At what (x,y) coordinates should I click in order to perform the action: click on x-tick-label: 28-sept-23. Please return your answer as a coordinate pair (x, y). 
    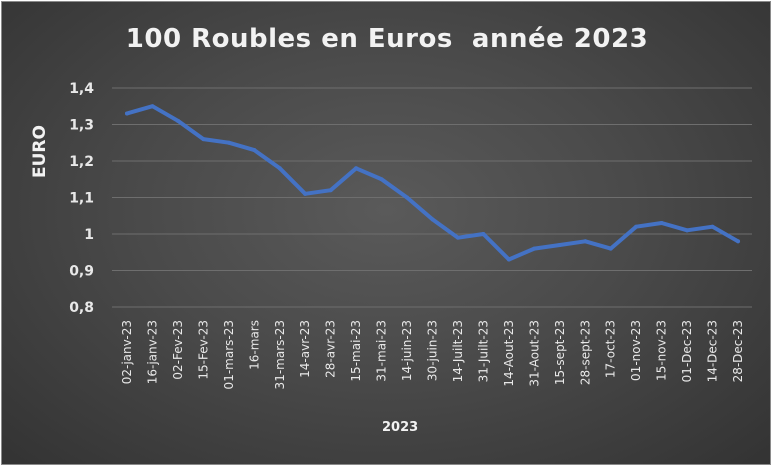
    Looking at the image, I should click on (585, 352).